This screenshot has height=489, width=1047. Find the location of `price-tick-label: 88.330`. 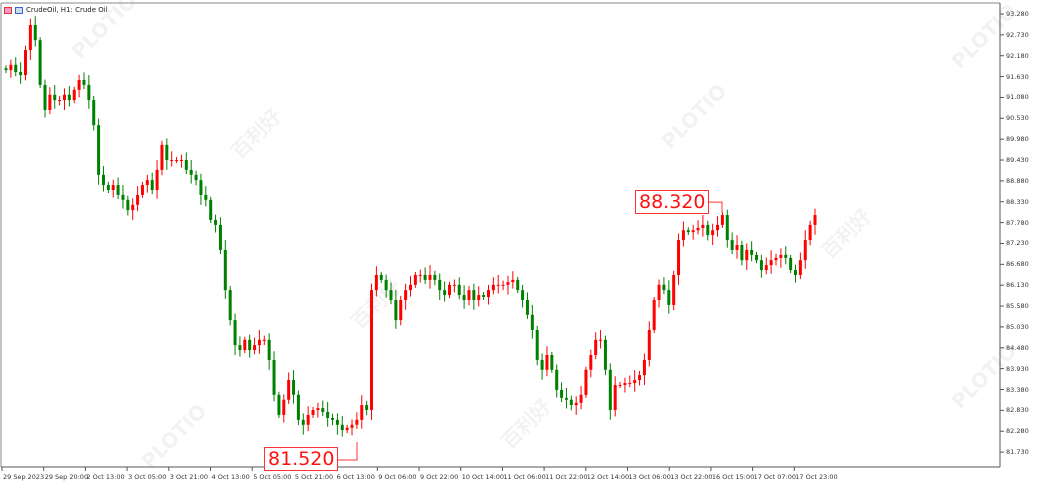

price-tick-label: 88.330 is located at coordinates (1017, 201).